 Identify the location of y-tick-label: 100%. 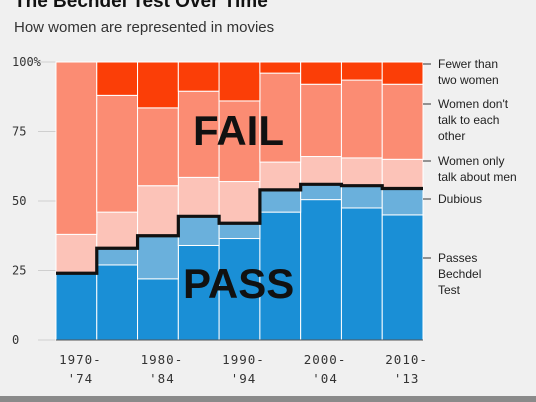
(27, 62).